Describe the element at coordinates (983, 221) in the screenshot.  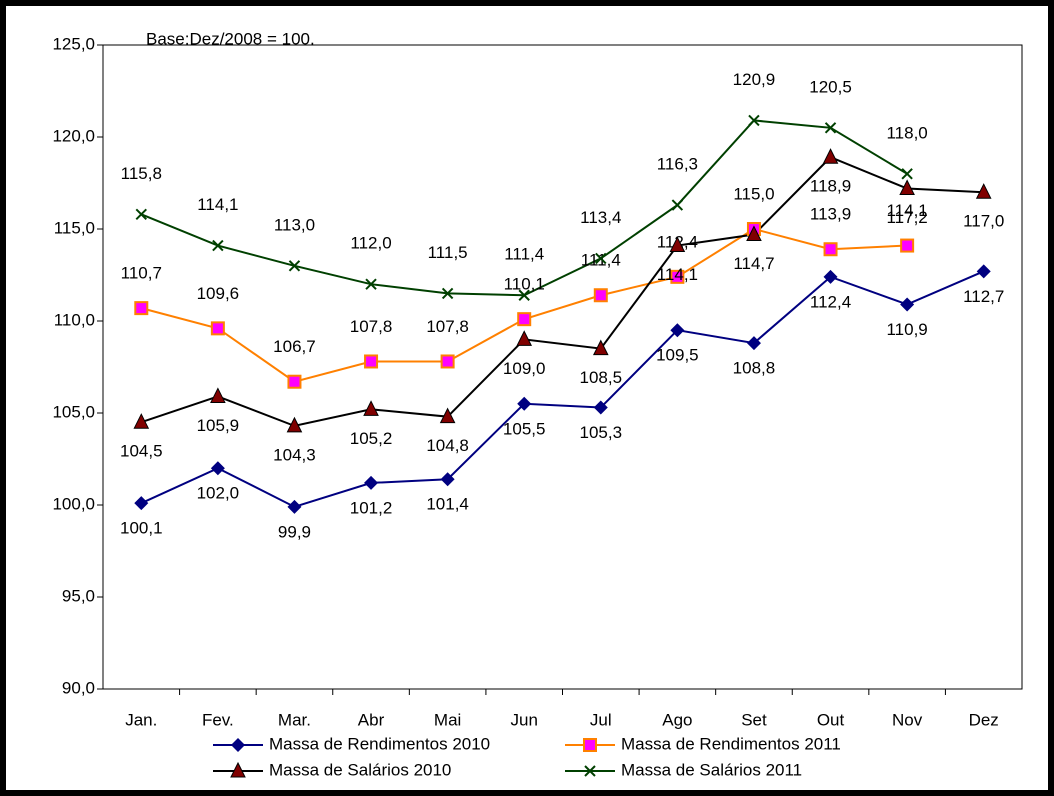
I see `data-label: 117,0` at that location.